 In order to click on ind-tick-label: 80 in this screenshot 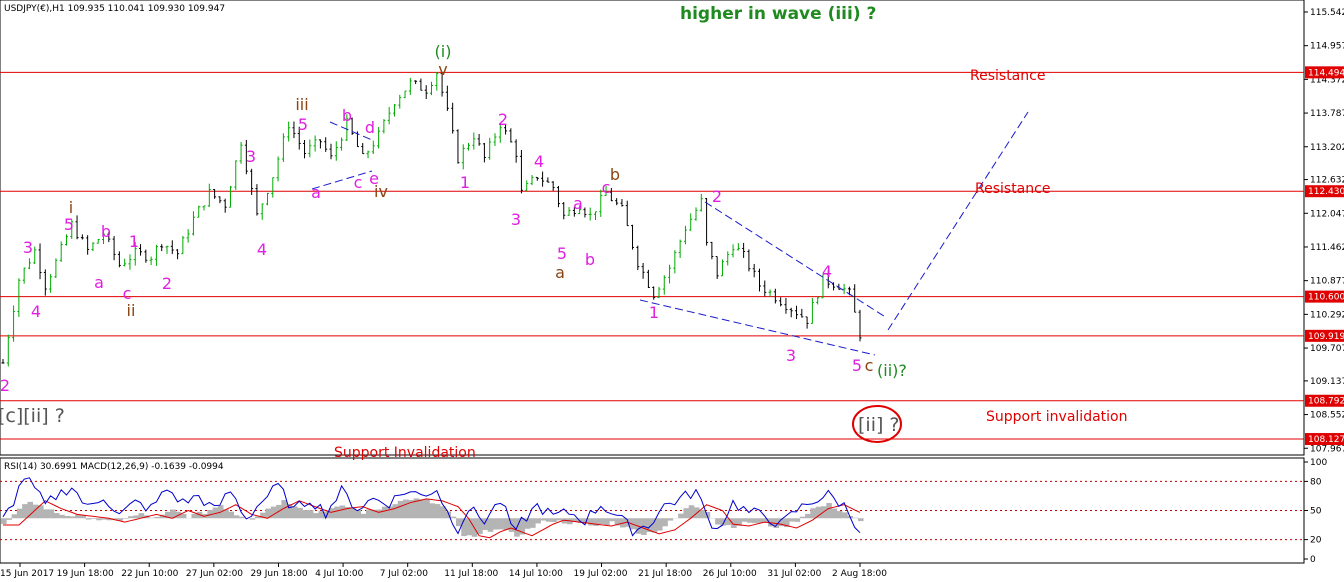, I will do `click(1316, 482)`.